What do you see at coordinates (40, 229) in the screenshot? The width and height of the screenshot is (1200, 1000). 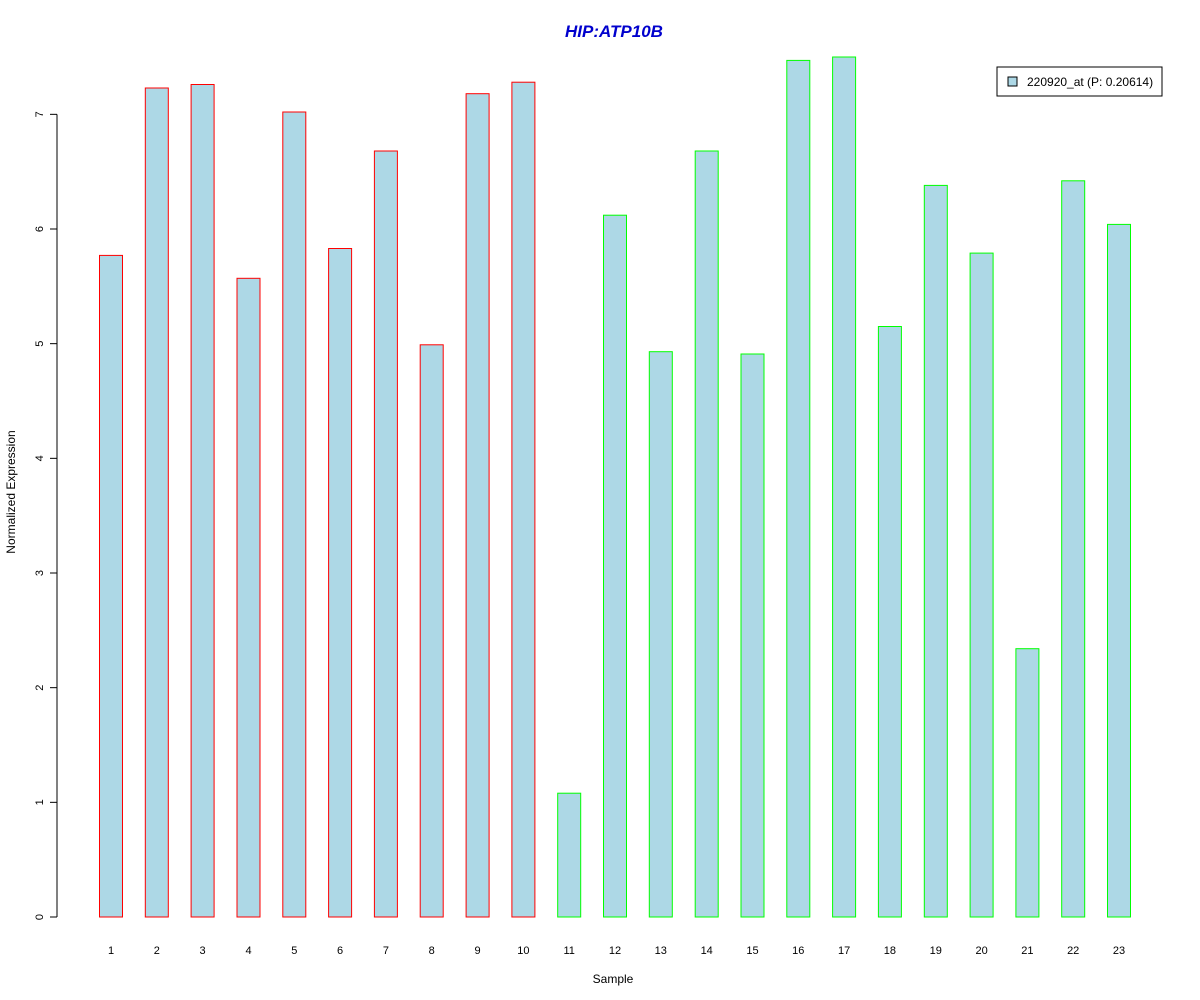 I see `y-tick-label: 6` at bounding box center [40, 229].